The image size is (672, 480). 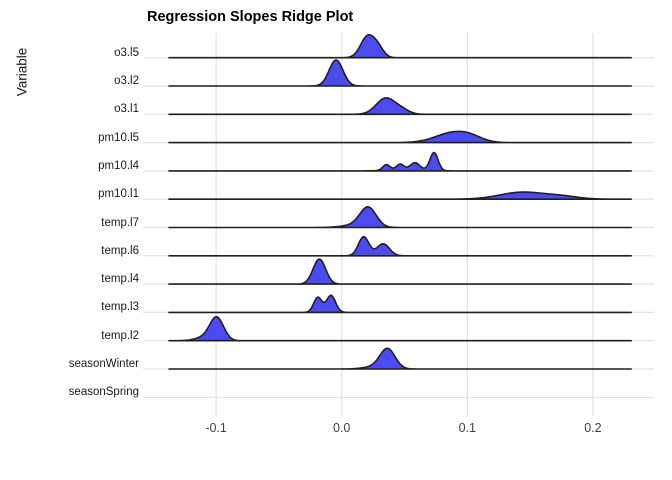 I want to click on y-tick-label-pm10.l1: pm10.l1, so click(x=118, y=194).